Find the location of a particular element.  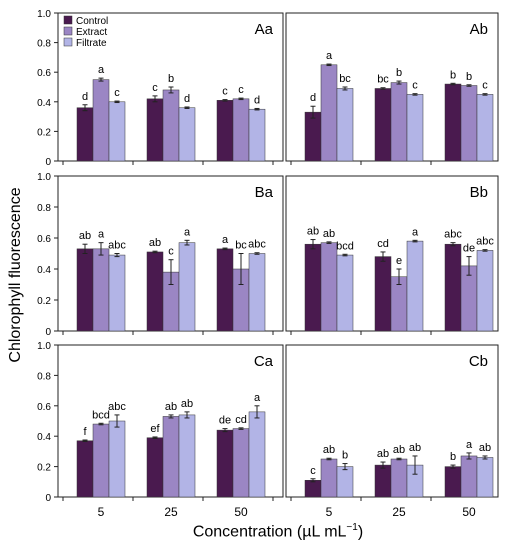

panel-ba-significance-letter: abc is located at coordinates (257, 245).